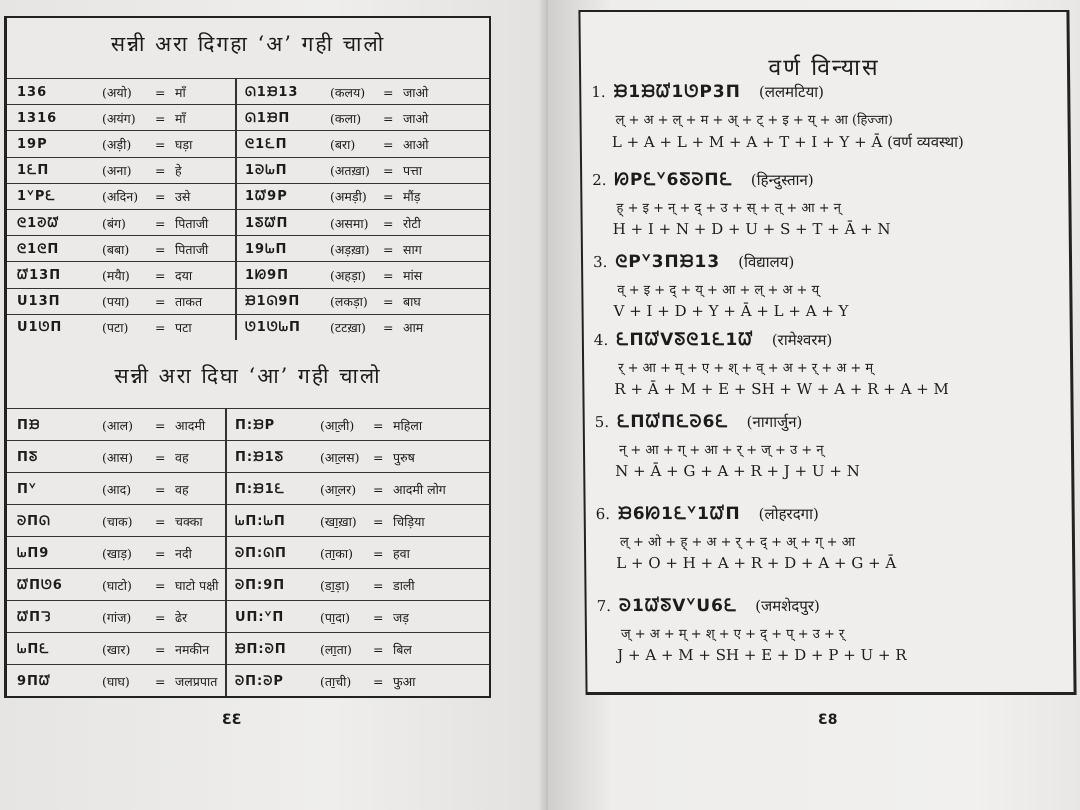 The width and height of the screenshot is (1080, 810). Describe the element at coordinates (802, 340) in the screenshot. I see `hindi-word: (रामेश्वरम)` at that location.